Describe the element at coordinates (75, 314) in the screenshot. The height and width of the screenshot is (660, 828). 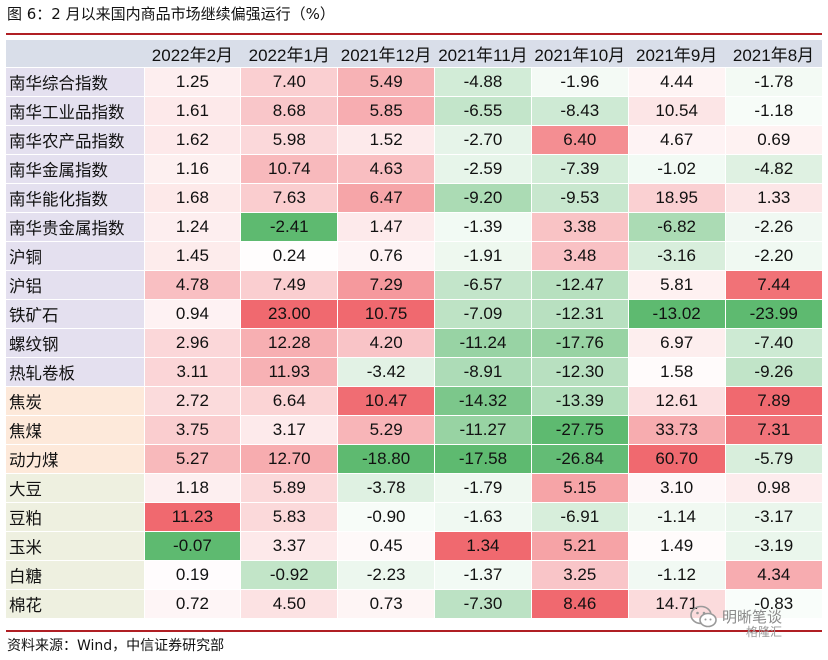
I see `row-label: 铁矿石` at that location.